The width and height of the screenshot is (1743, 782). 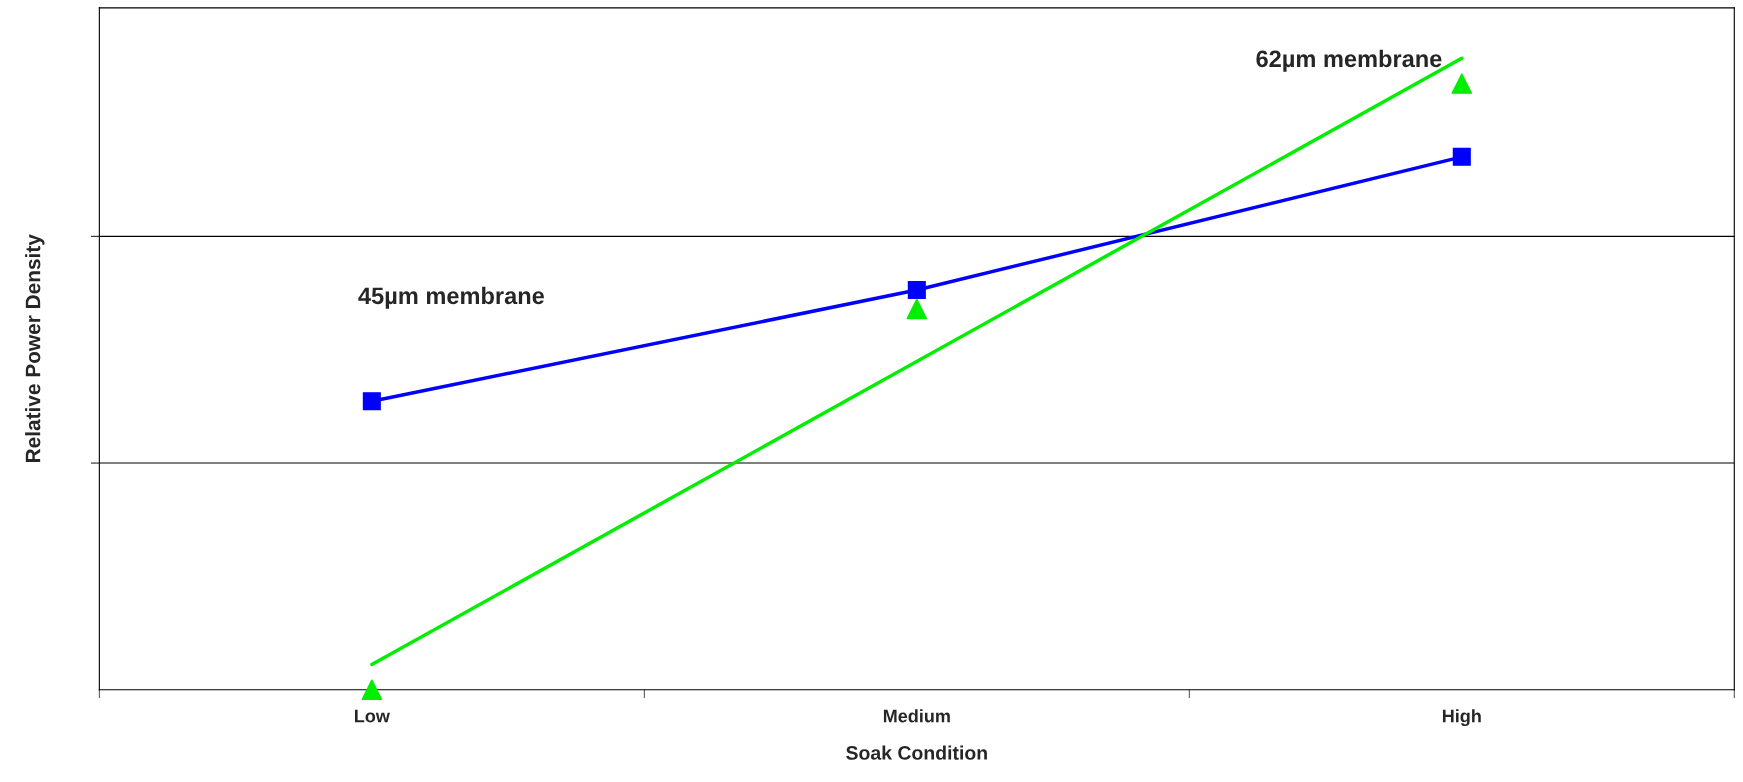 I want to click on x-tick-label: Medium, so click(x=916, y=716).